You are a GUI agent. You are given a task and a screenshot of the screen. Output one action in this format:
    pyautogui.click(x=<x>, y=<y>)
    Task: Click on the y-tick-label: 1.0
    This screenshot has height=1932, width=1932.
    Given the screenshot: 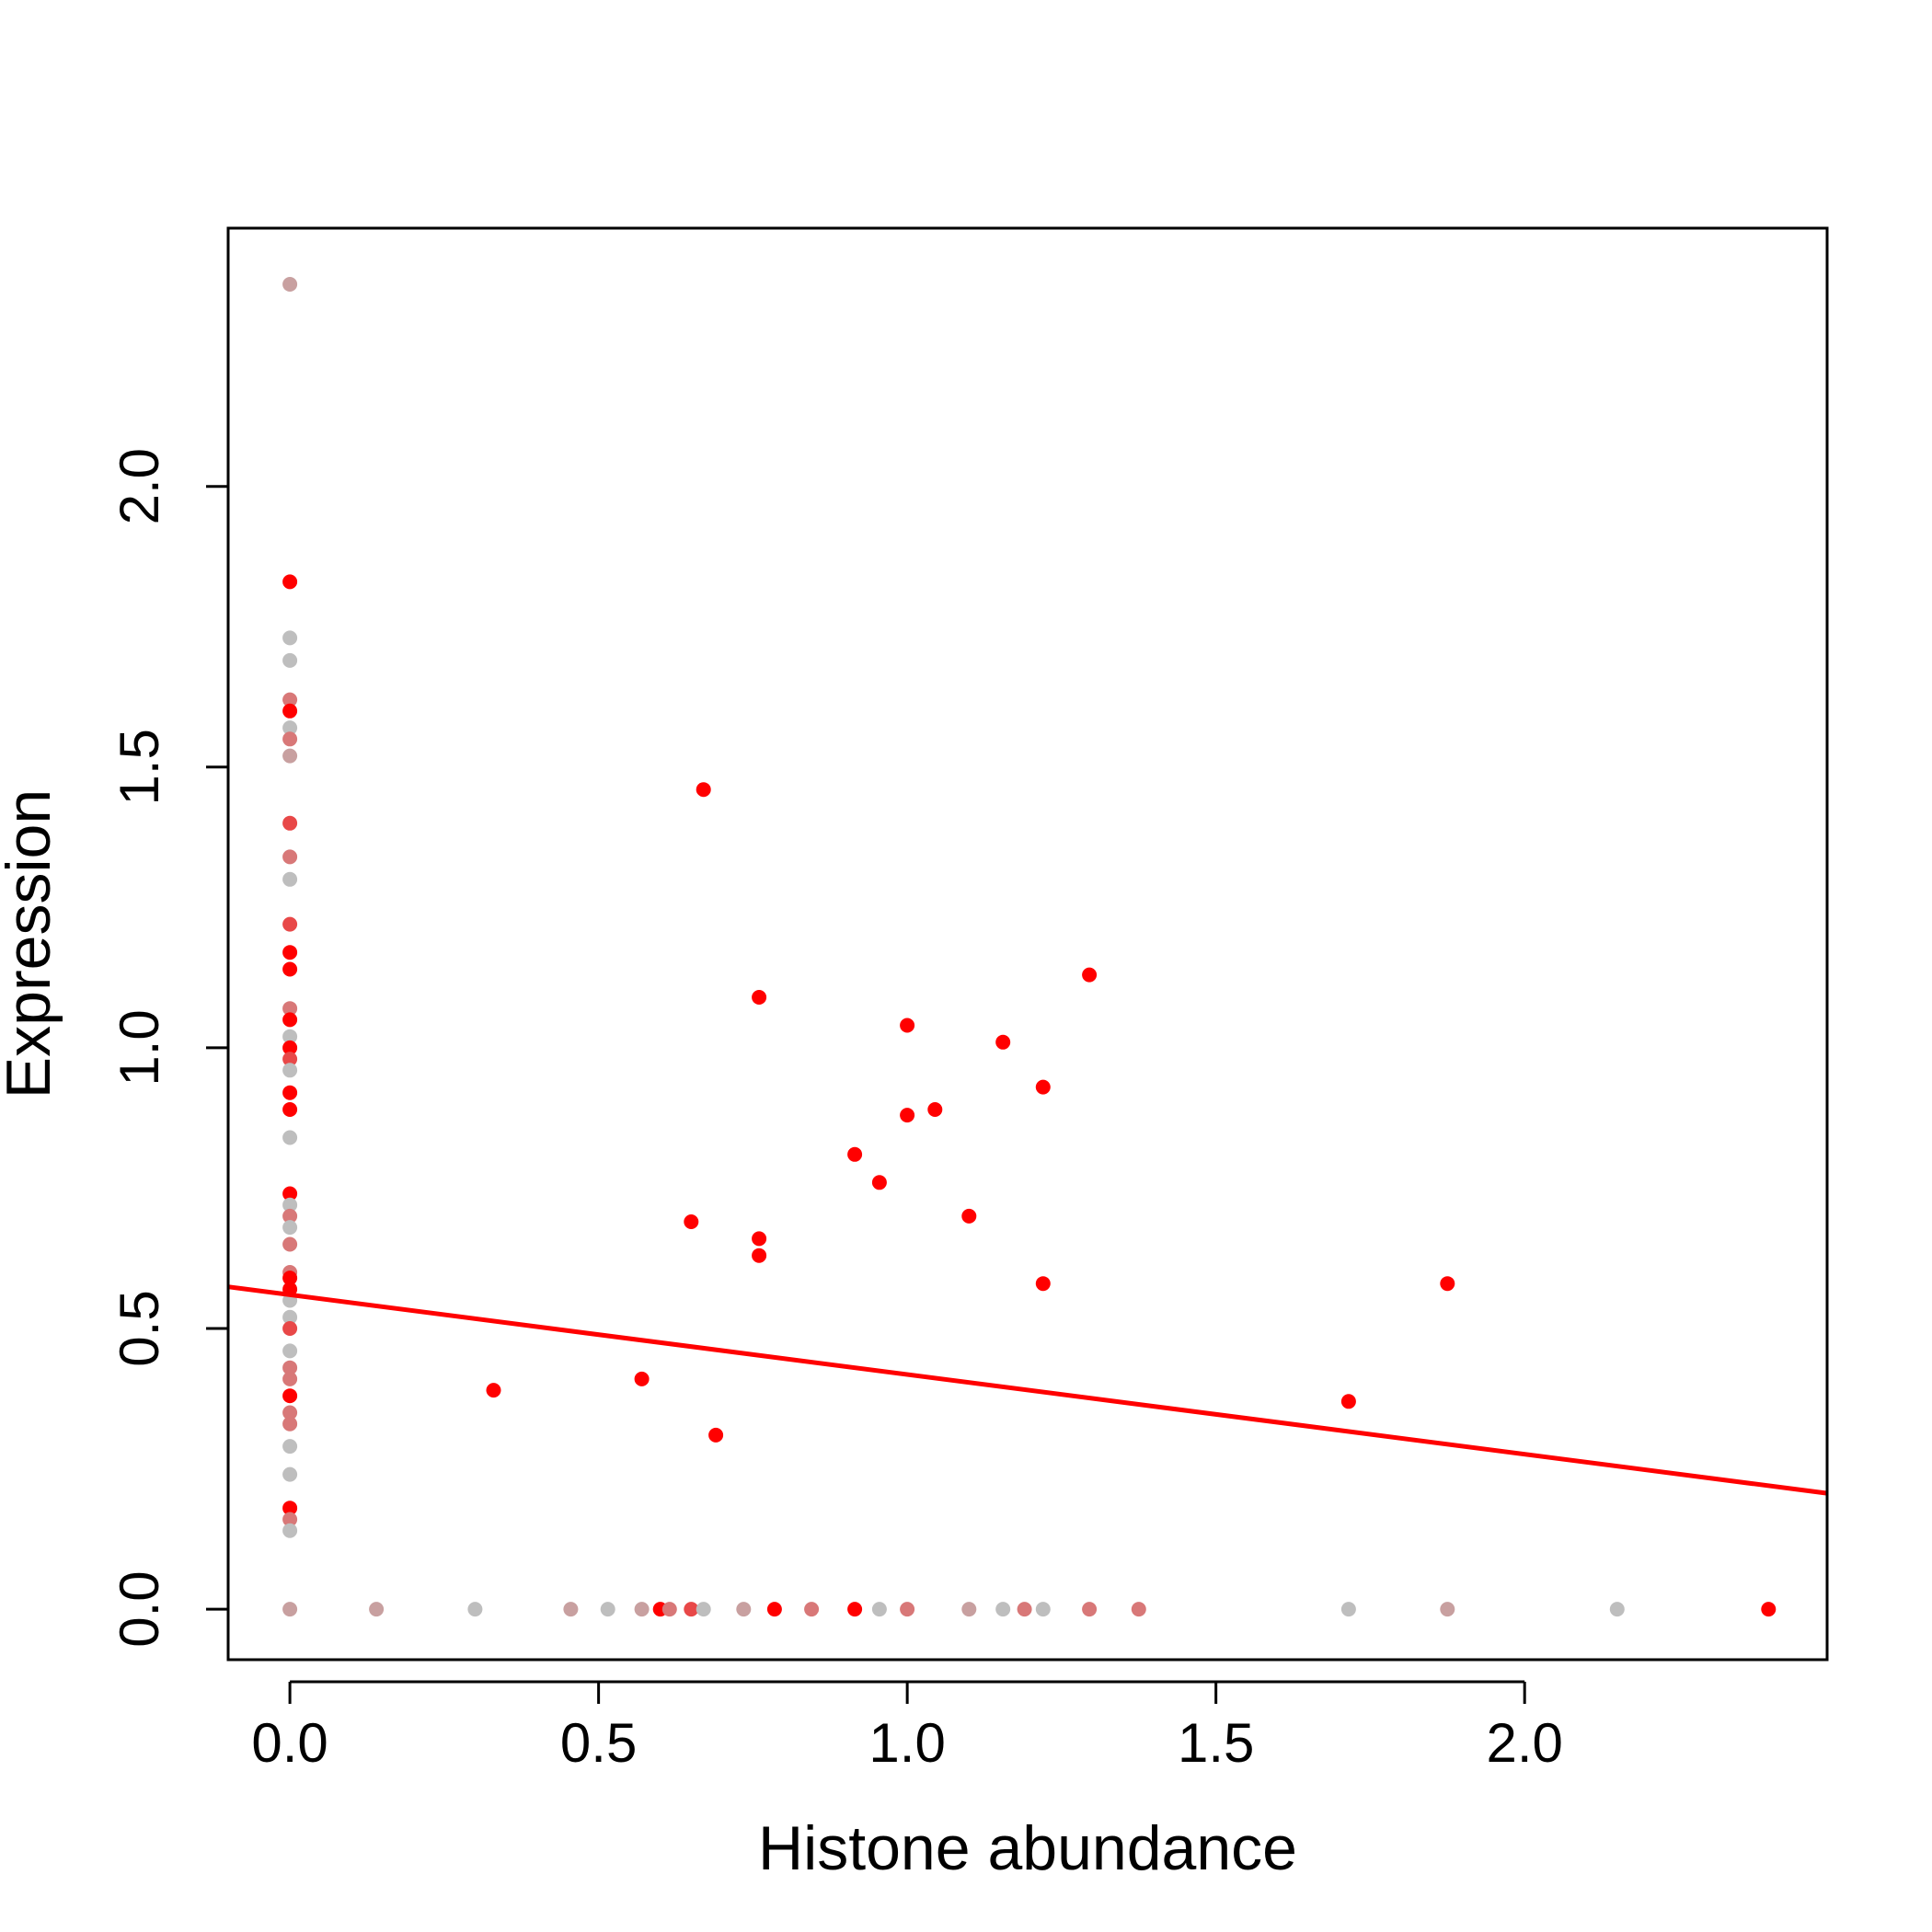 What is the action you would take?
    pyautogui.click(x=139, y=1047)
    